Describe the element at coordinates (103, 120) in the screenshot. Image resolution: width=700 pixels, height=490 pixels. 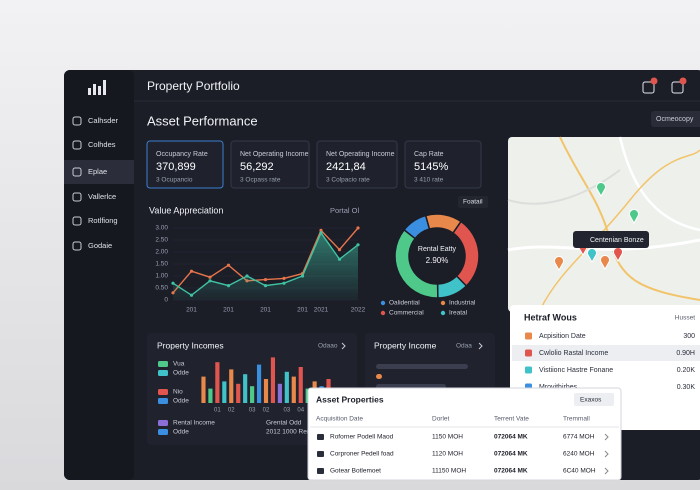
I see `sidebar-item: Calhsder` at that location.